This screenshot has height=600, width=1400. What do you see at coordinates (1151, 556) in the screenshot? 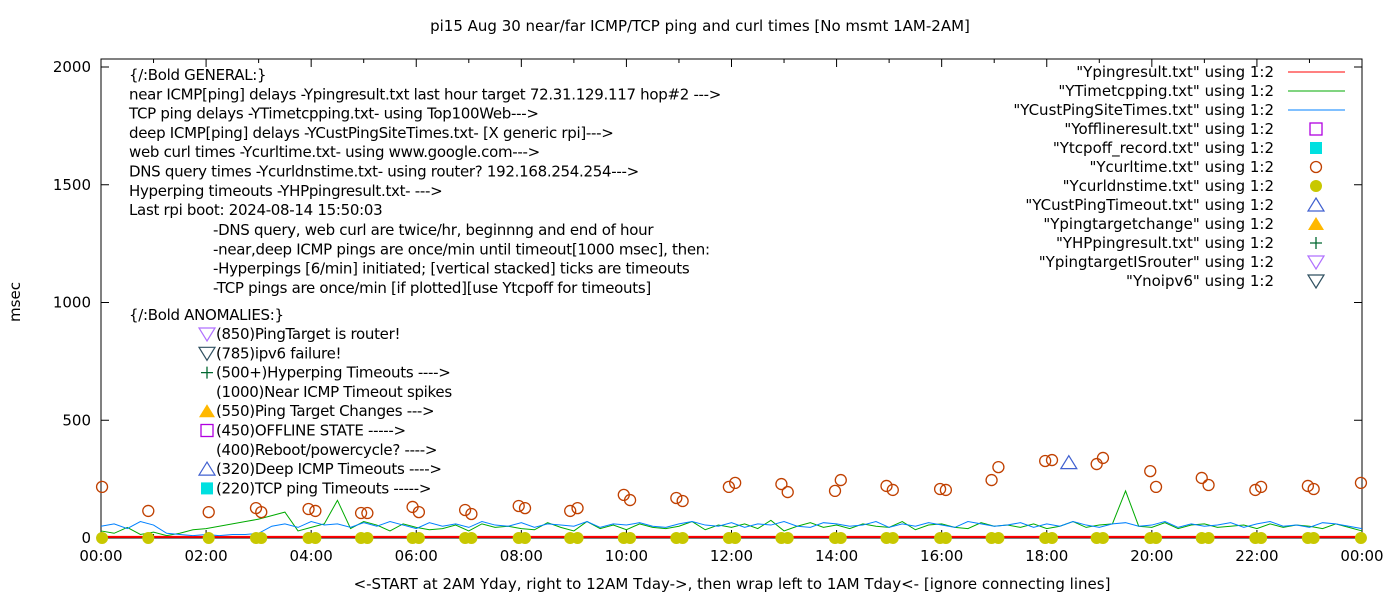
I see `x-tick-label: 20:00` at bounding box center [1151, 556].